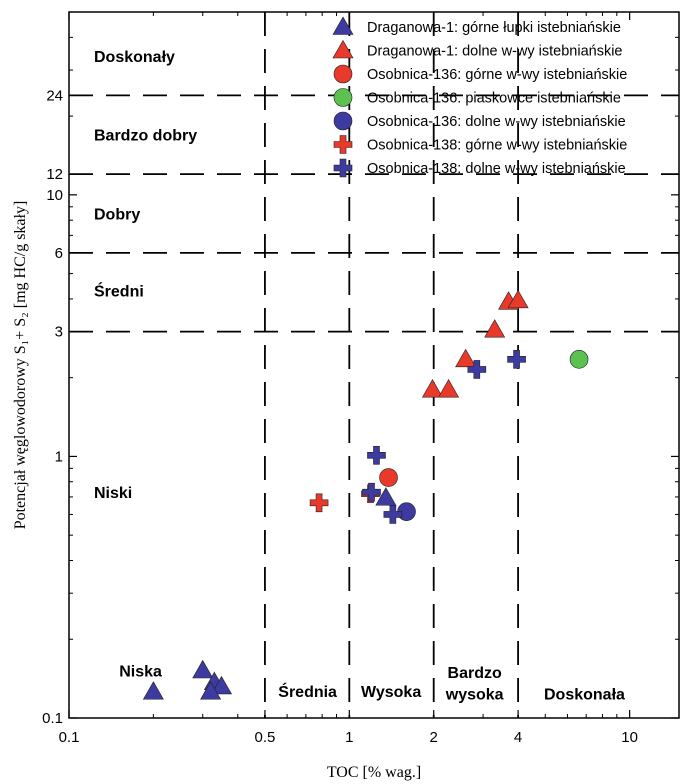 This screenshot has width=687, height=784. Describe the element at coordinates (52, 718) in the screenshot. I see `y-tick-label: 0.1` at that location.